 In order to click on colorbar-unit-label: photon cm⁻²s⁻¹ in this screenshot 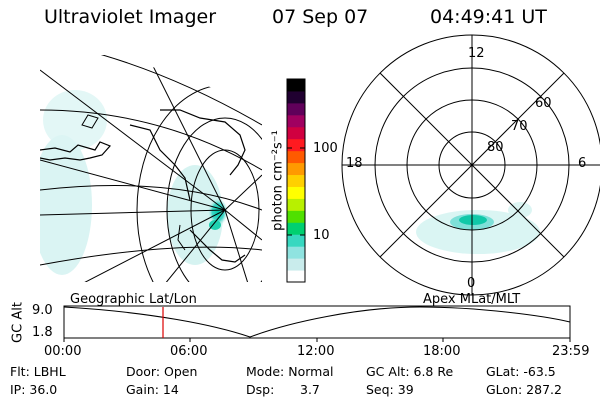, I will do `click(278, 180)`.